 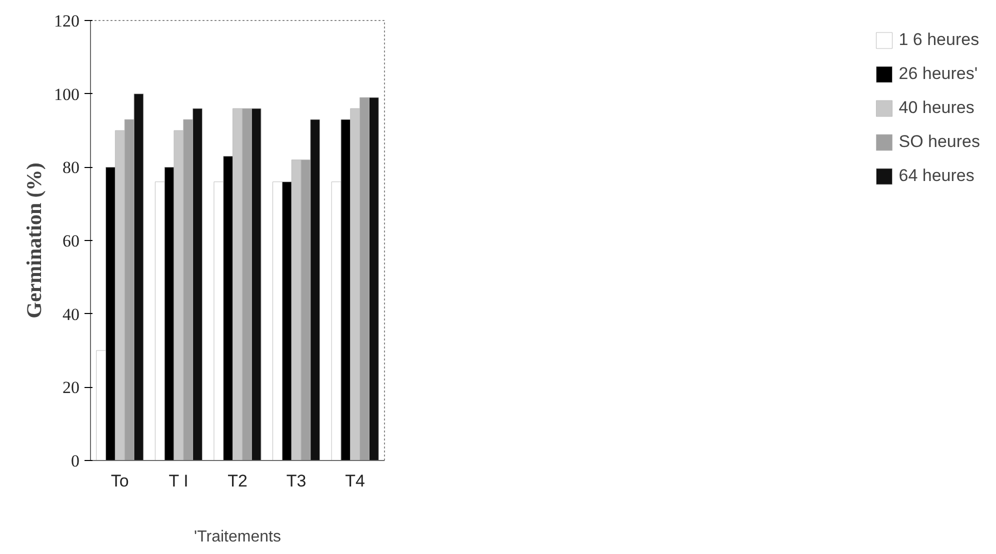 I want to click on x-tick-label: T I, so click(x=178, y=481).